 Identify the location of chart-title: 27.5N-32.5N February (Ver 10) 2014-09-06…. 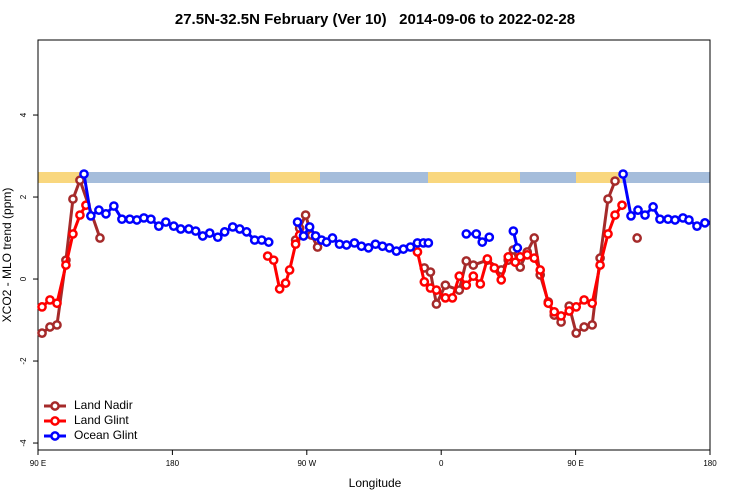
(375, 19).